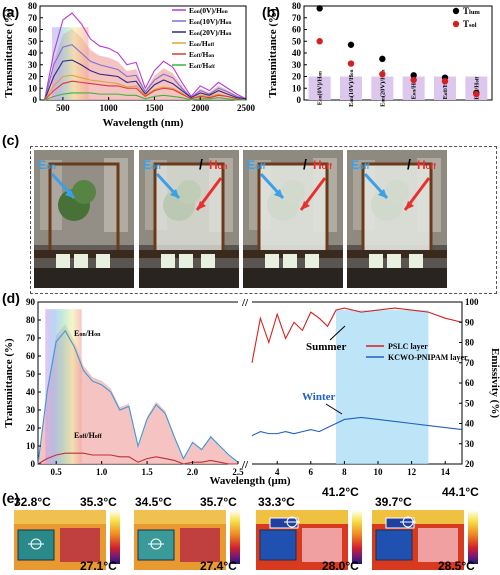 The width and height of the screenshot is (500, 575). I want to click on x-tick-label-dr-1: 6, so click(311, 472).